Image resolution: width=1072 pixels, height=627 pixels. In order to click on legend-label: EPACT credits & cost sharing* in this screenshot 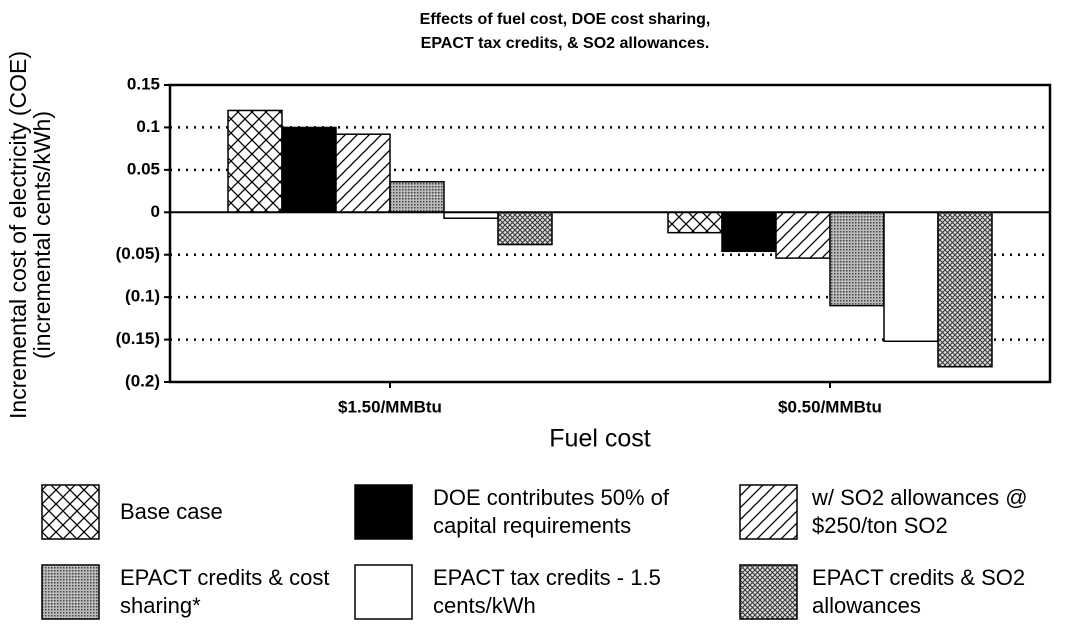, I will do `click(225, 591)`.